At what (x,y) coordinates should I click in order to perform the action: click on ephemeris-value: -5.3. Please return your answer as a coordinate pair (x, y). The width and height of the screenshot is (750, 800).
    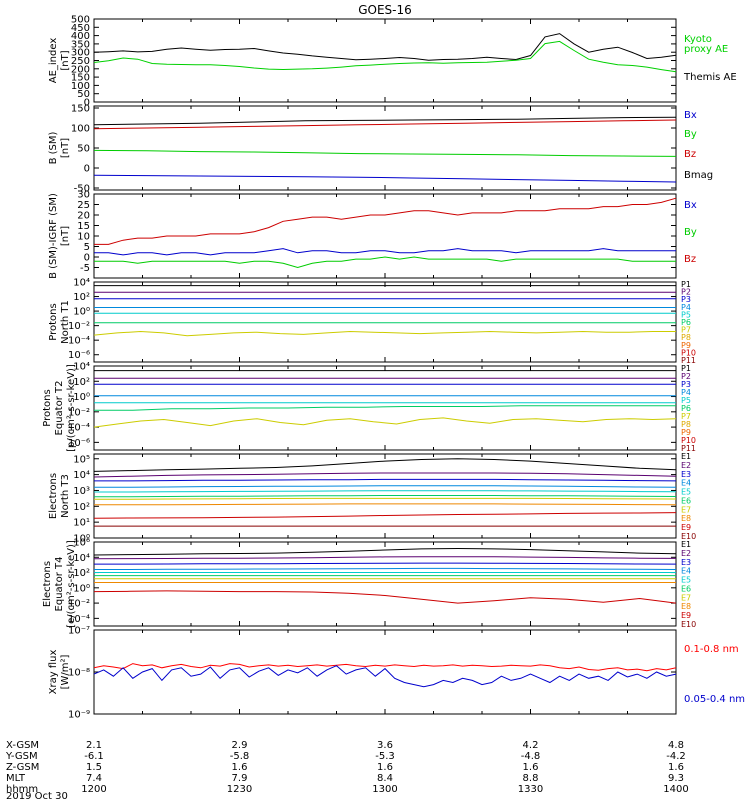
    Looking at the image, I should click on (385, 756).